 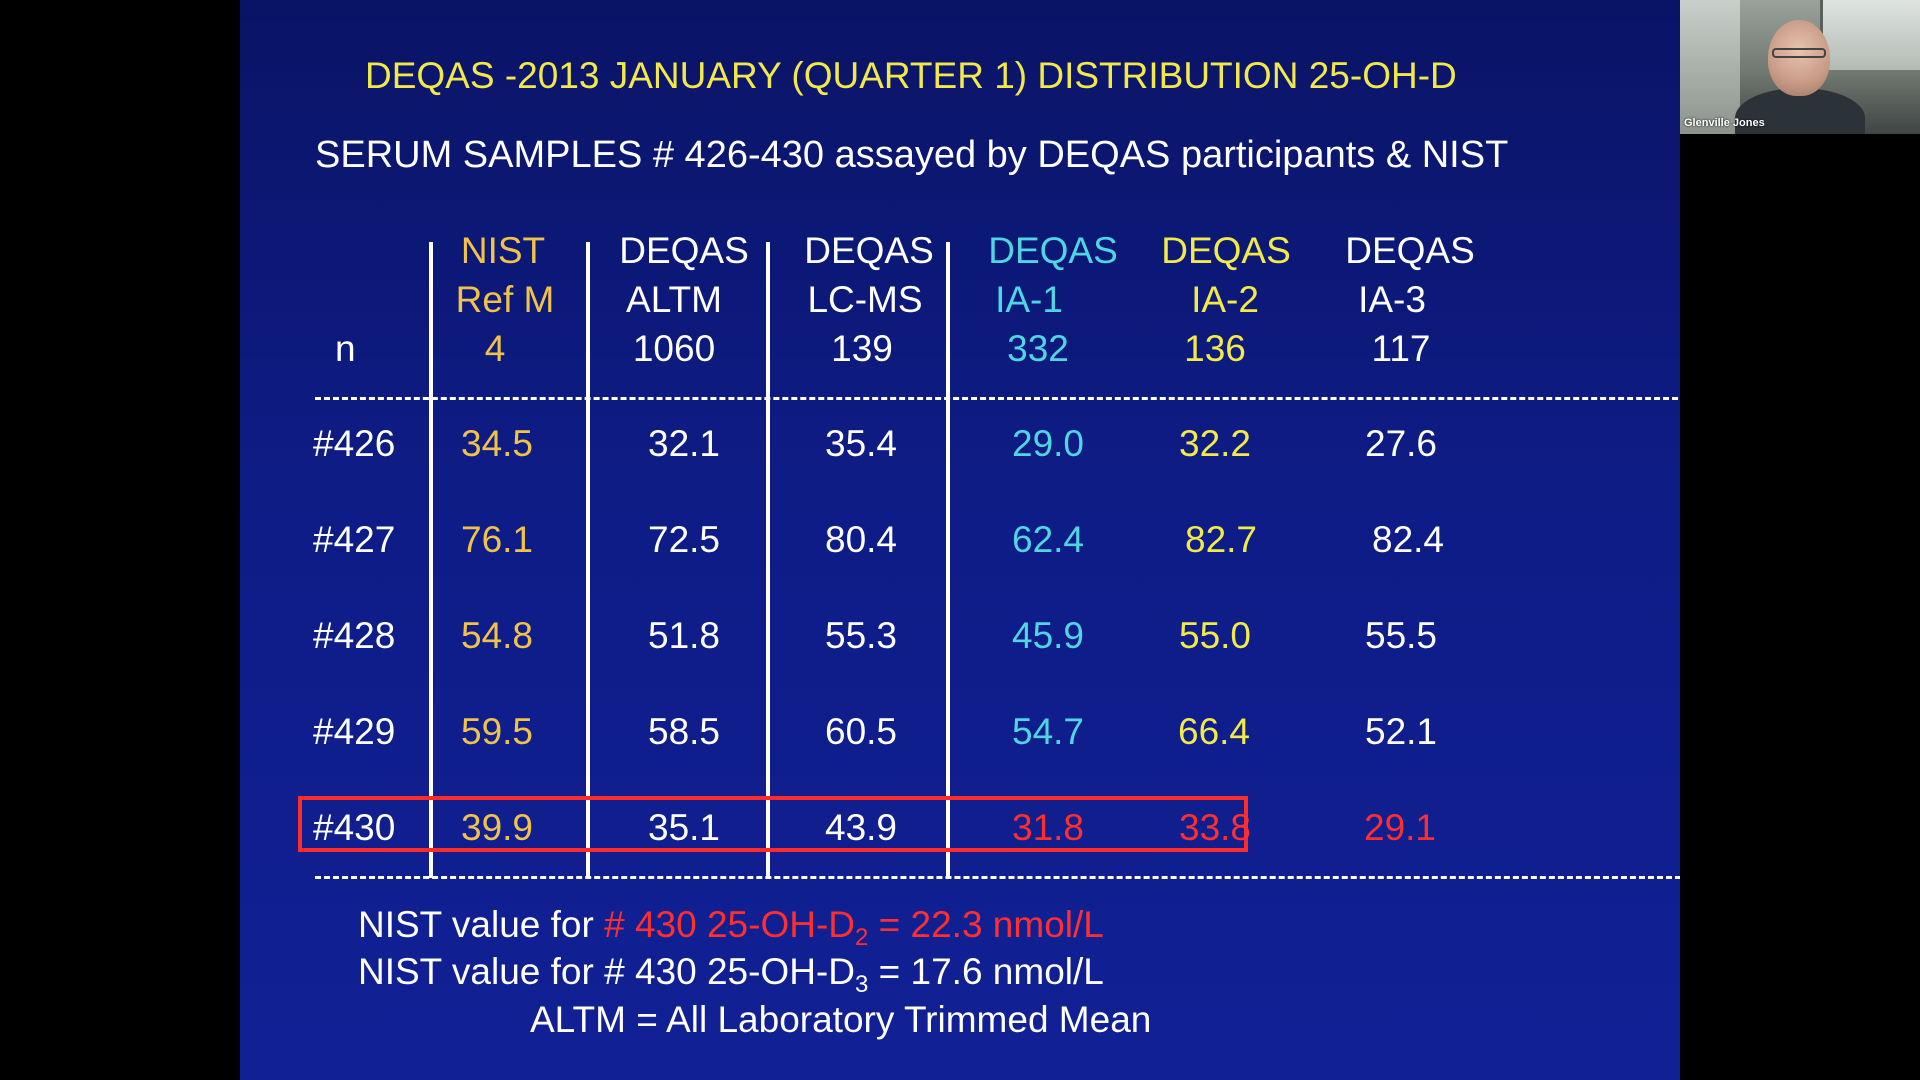 I want to click on value-ia1: 45.9, so click(x=1048, y=635).